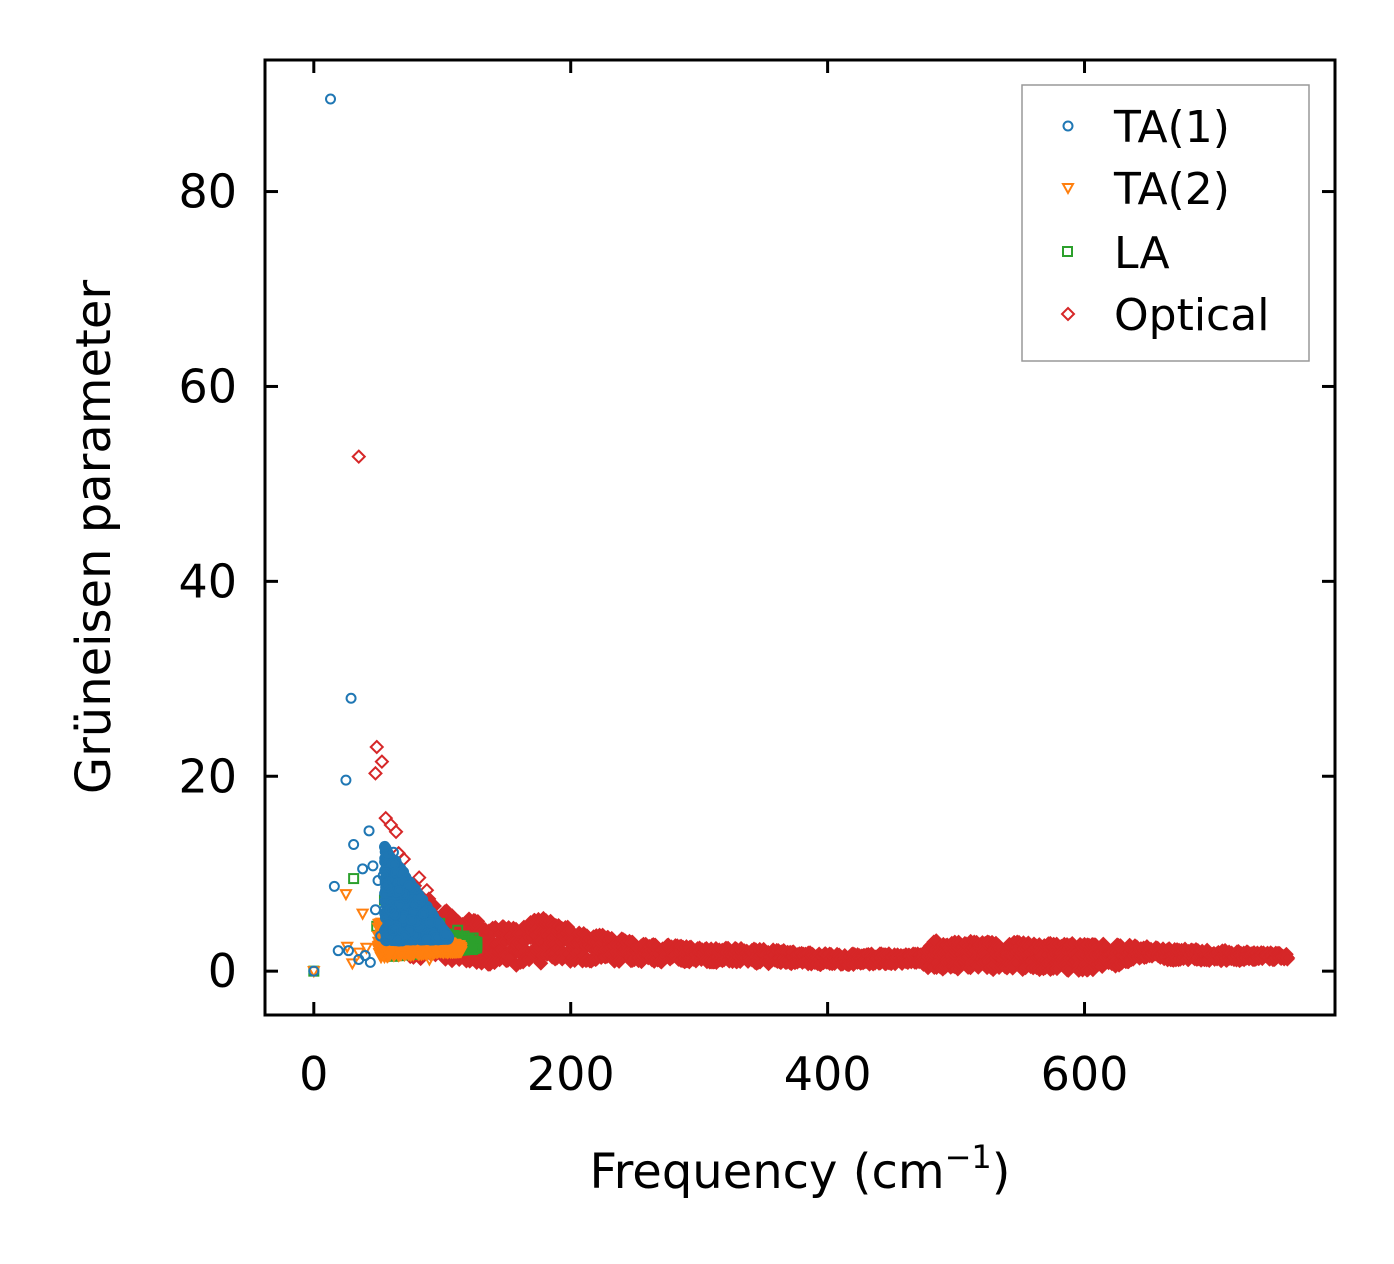  What do you see at coordinates (381, 535) in the screenshot?
I see `series-ta1` at bounding box center [381, 535].